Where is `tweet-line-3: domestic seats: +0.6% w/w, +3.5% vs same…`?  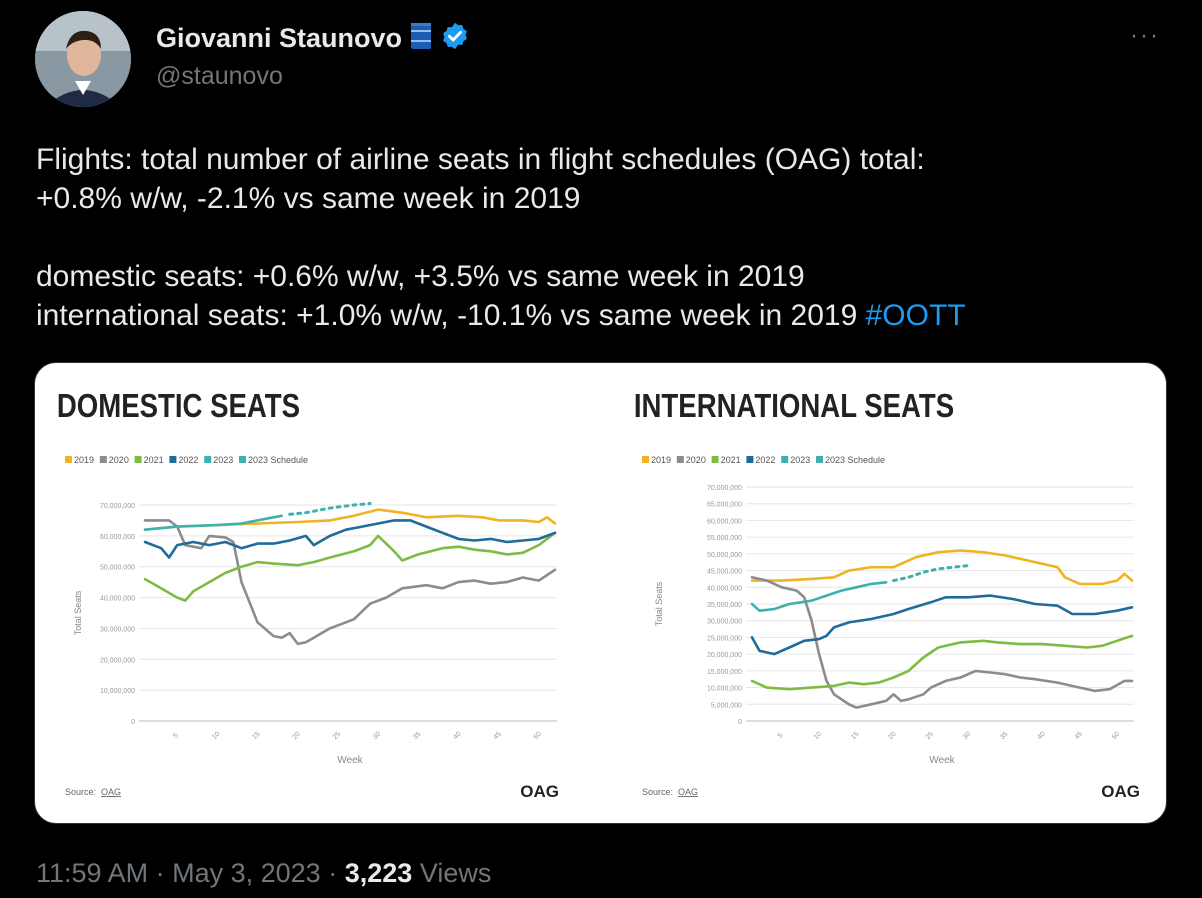 tweet-line-3: domestic seats: +0.6% w/w, +3.5% vs same… is located at coordinates (420, 276).